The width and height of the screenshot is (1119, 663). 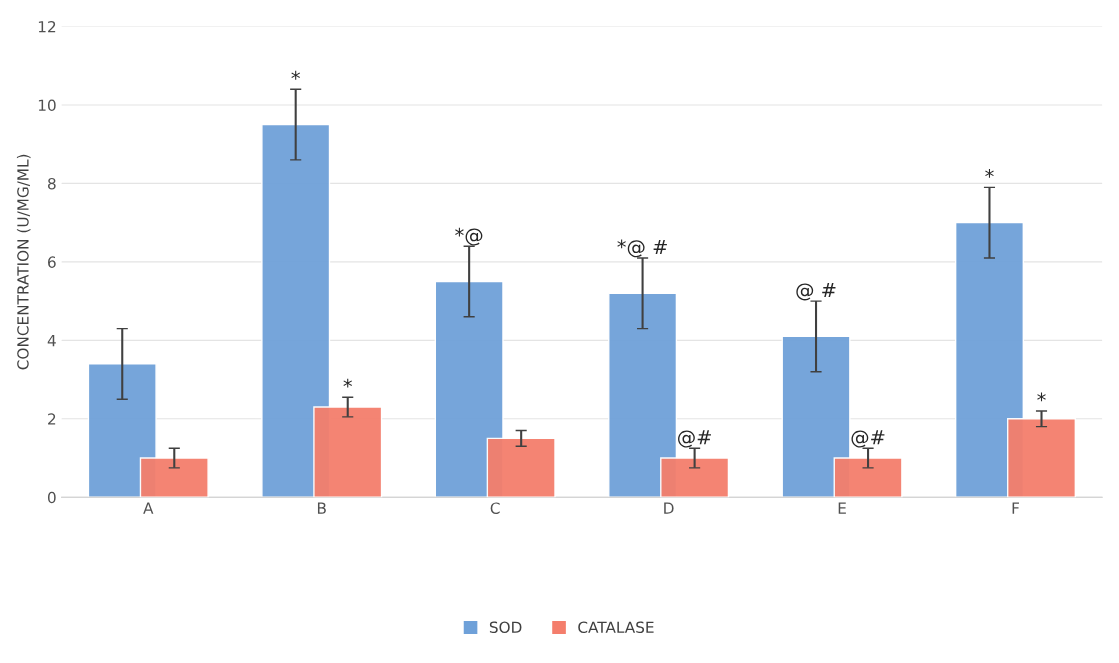 What do you see at coordinates (816, 292) in the screenshot?
I see `annotation: @ #` at bounding box center [816, 292].